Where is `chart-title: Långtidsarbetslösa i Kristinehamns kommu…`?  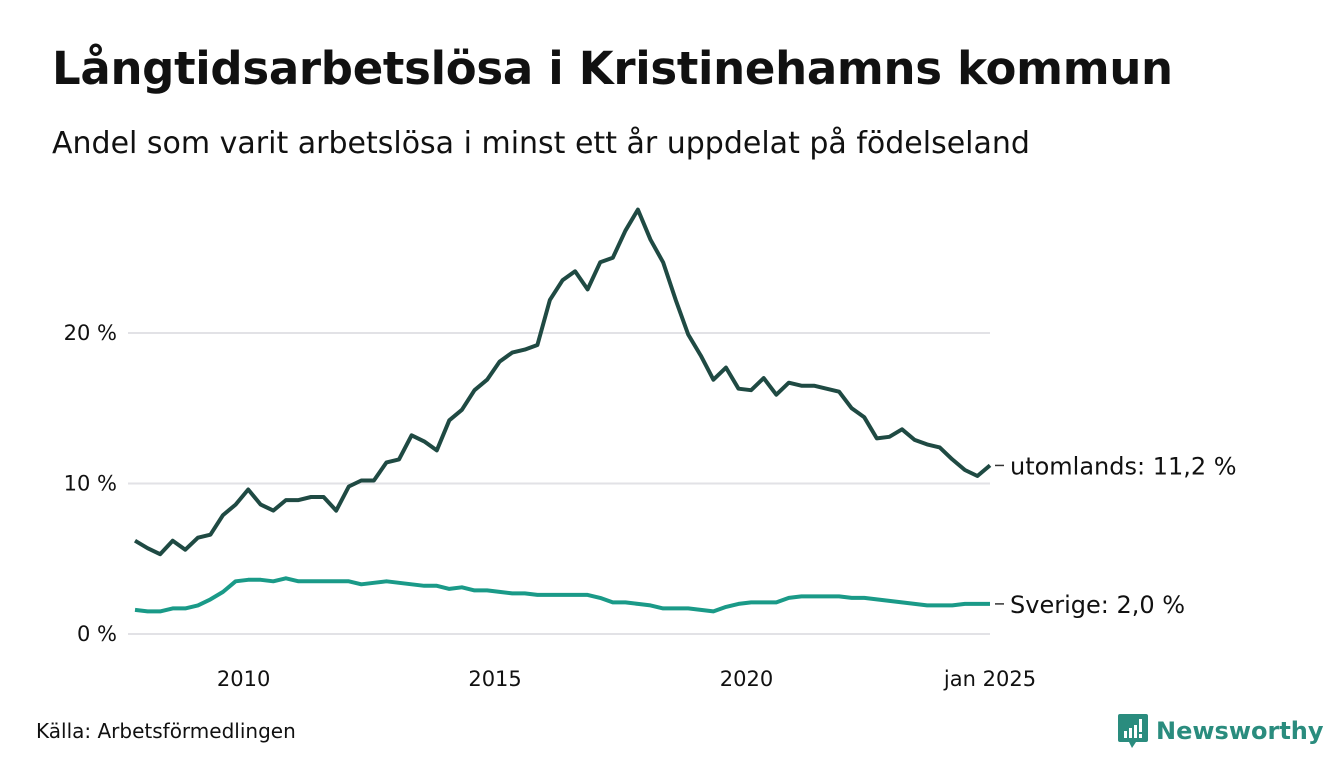 chart-title: Långtidsarbetslösa i Kristinehamns kommu… is located at coordinates (612, 68).